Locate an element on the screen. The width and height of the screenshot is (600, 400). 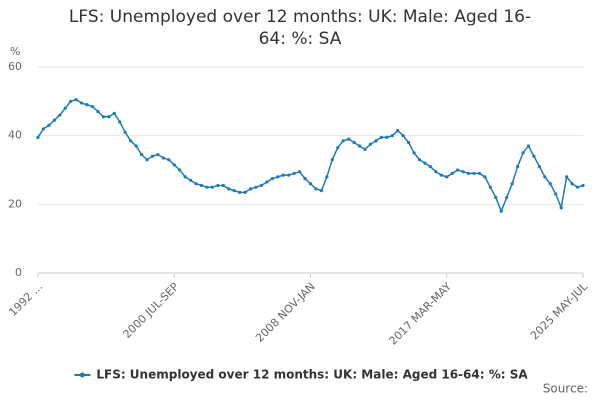
source: Source: is located at coordinates (565, 389).